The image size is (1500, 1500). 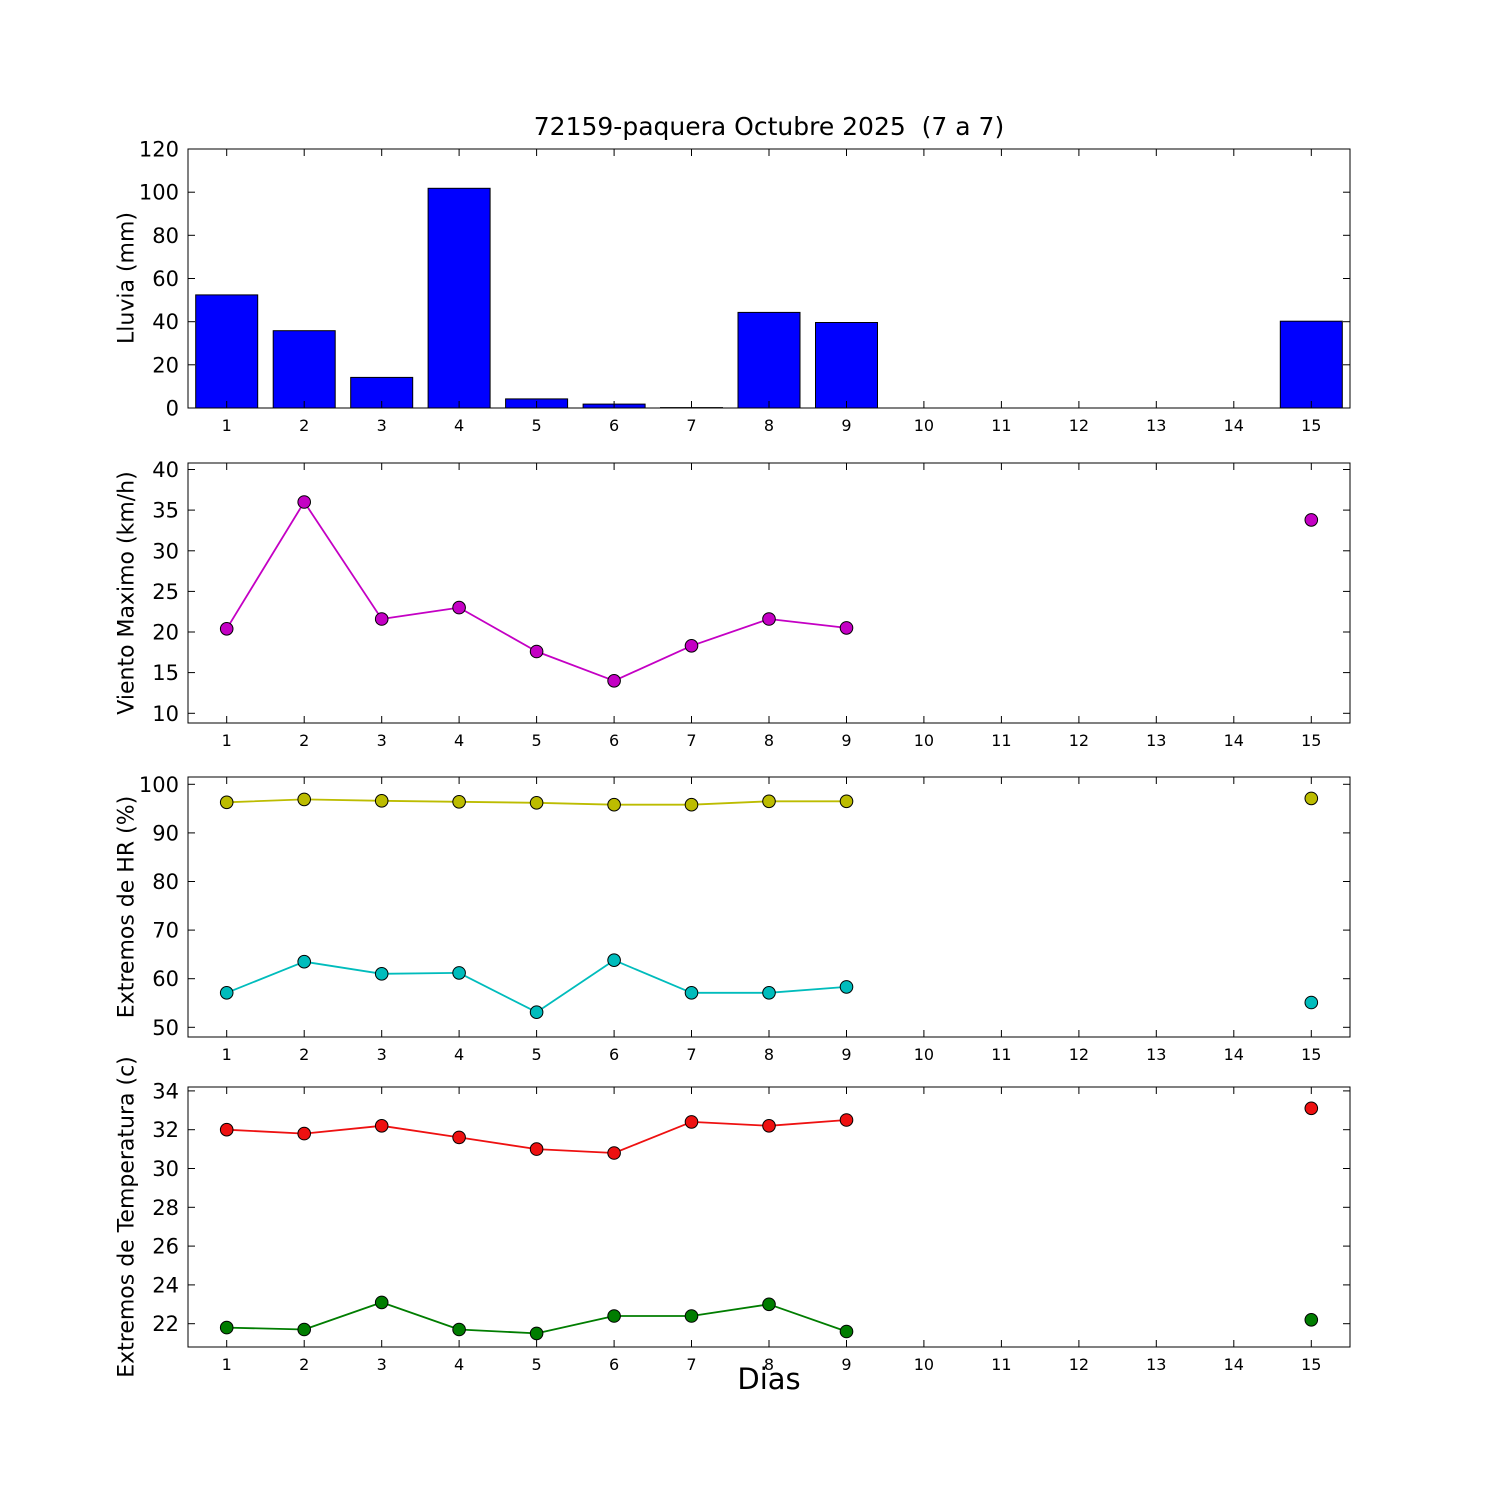 I want to click on y-tick-label: 24, so click(x=165, y=1285).